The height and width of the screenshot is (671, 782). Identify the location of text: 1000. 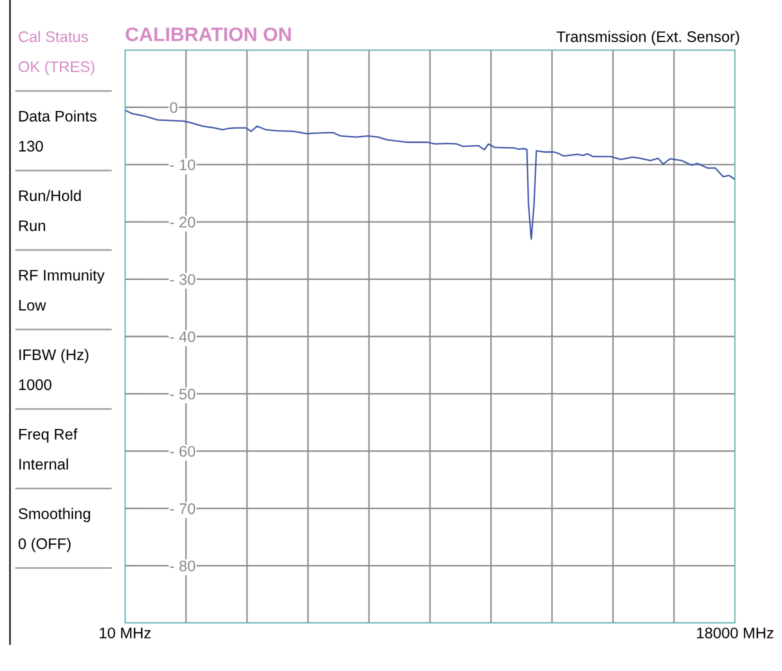
(35, 384).